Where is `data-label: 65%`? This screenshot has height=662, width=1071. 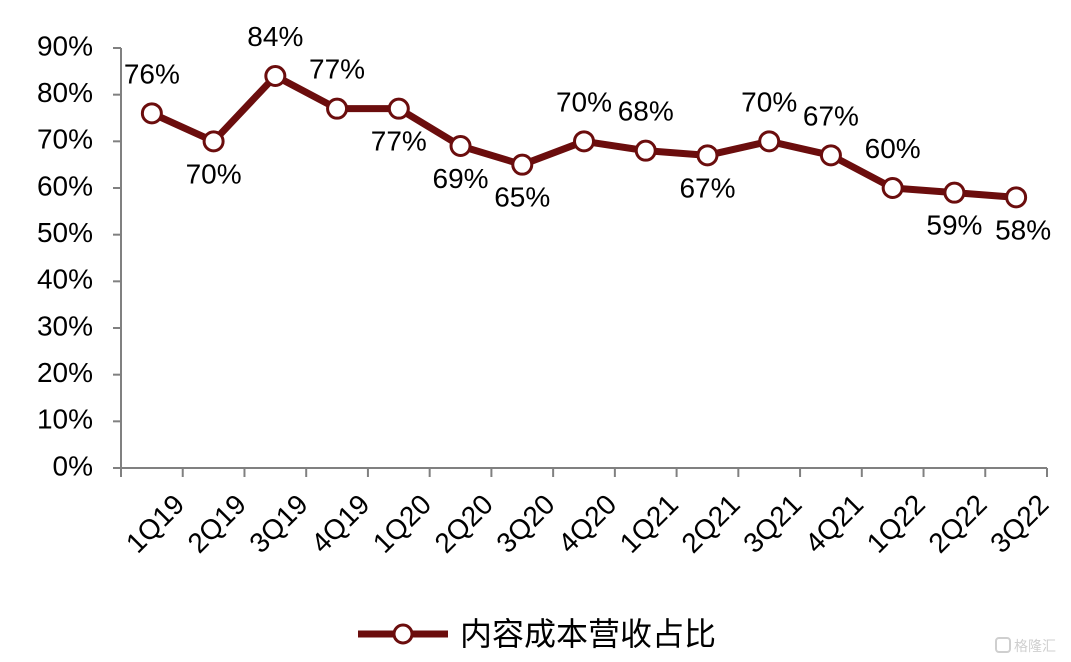 data-label: 65% is located at coordinates (522, 197).